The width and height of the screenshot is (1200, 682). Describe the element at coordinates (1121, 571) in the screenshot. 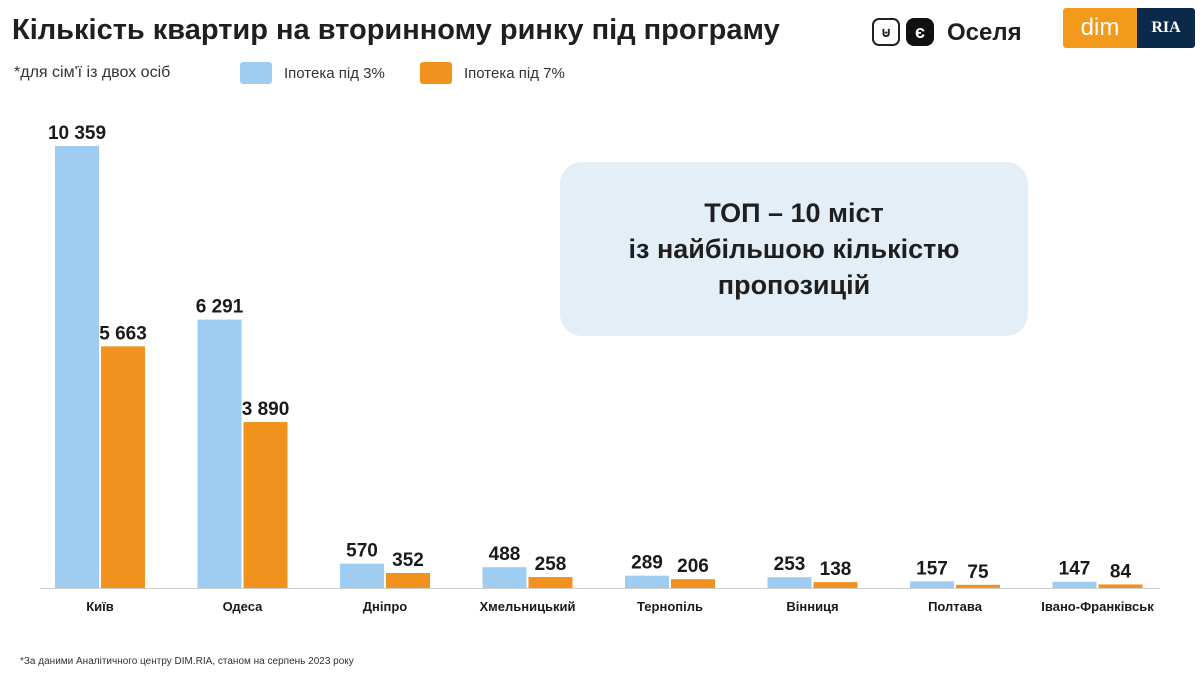

I see `data-label: 84` at that location.